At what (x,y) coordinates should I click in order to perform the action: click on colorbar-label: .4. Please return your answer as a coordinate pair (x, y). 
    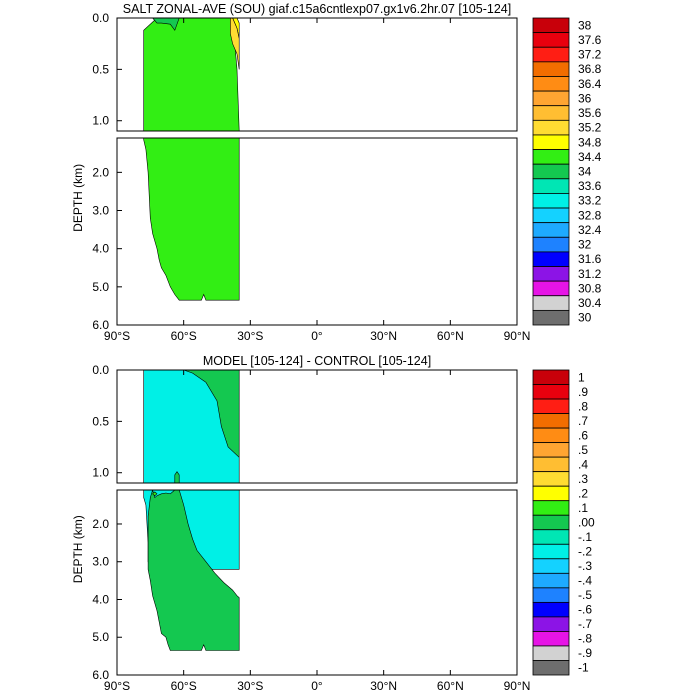
    Looking at the image, I should click on (583, 464).